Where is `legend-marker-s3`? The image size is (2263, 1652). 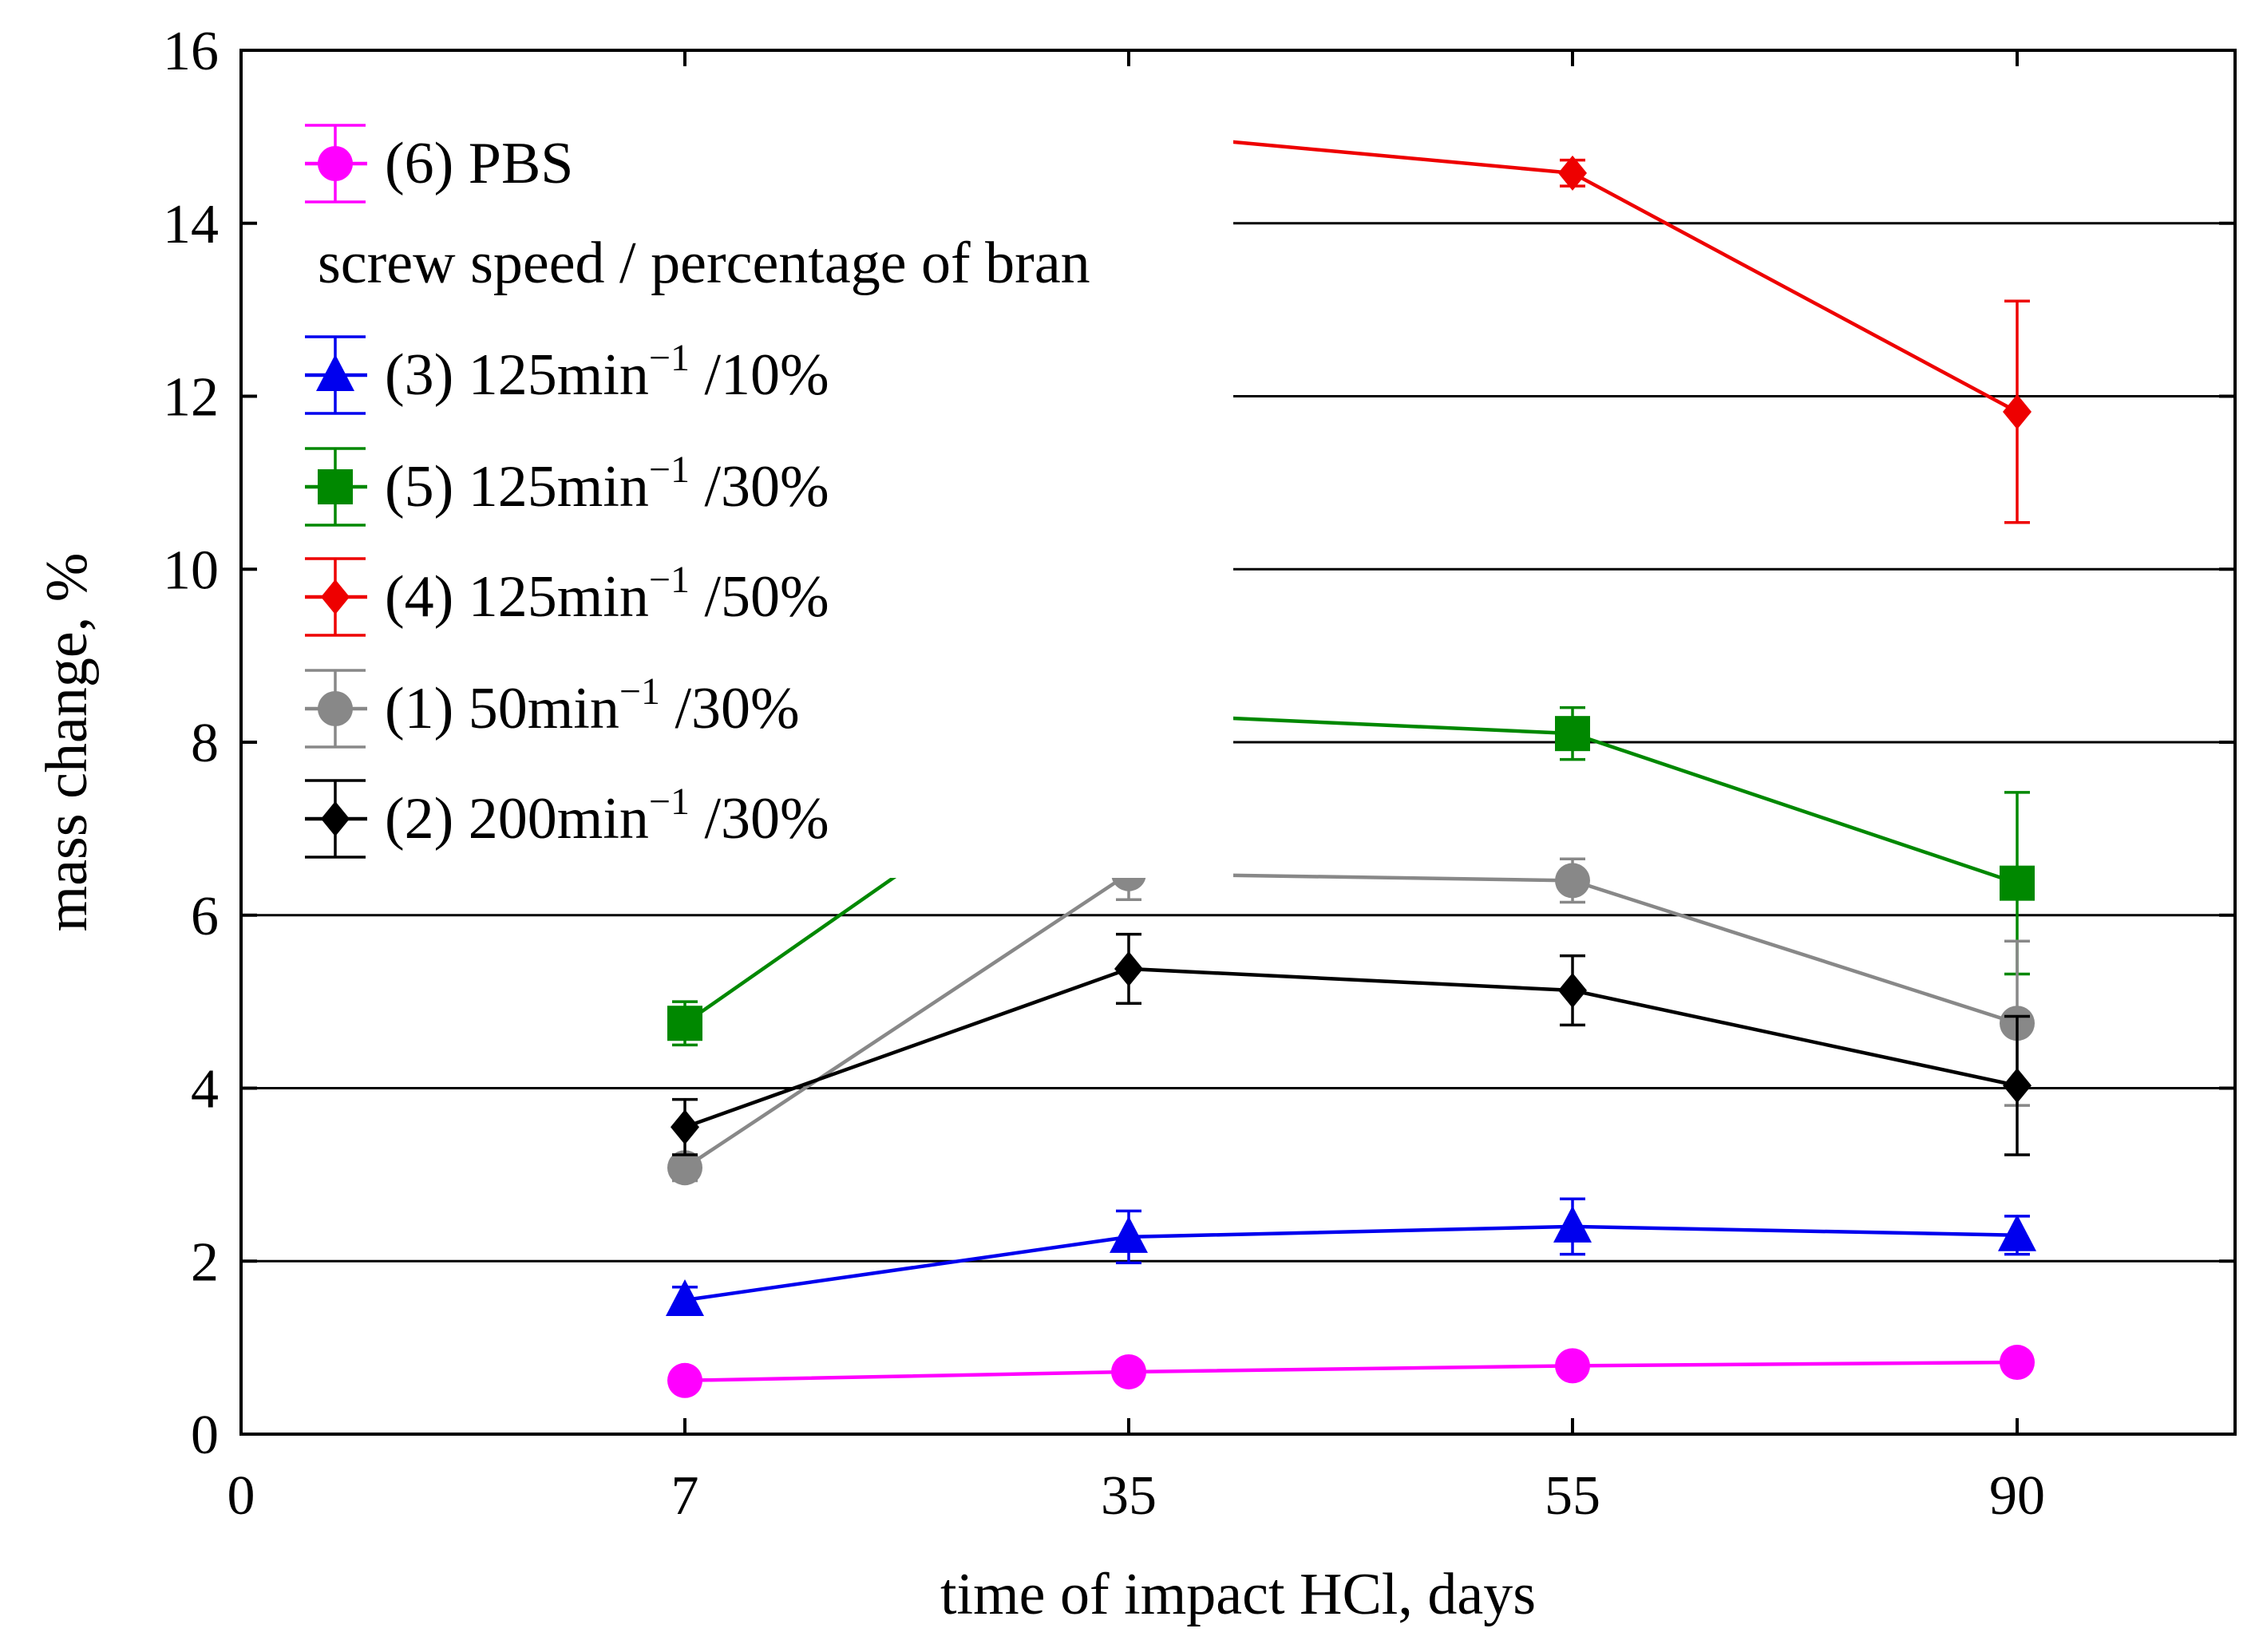
legend-marker-s3 is located at coordinates (335, 372).